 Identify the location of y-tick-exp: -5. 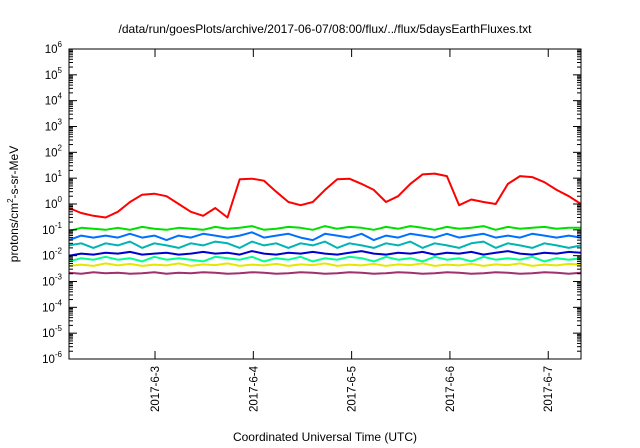
(59, 328).